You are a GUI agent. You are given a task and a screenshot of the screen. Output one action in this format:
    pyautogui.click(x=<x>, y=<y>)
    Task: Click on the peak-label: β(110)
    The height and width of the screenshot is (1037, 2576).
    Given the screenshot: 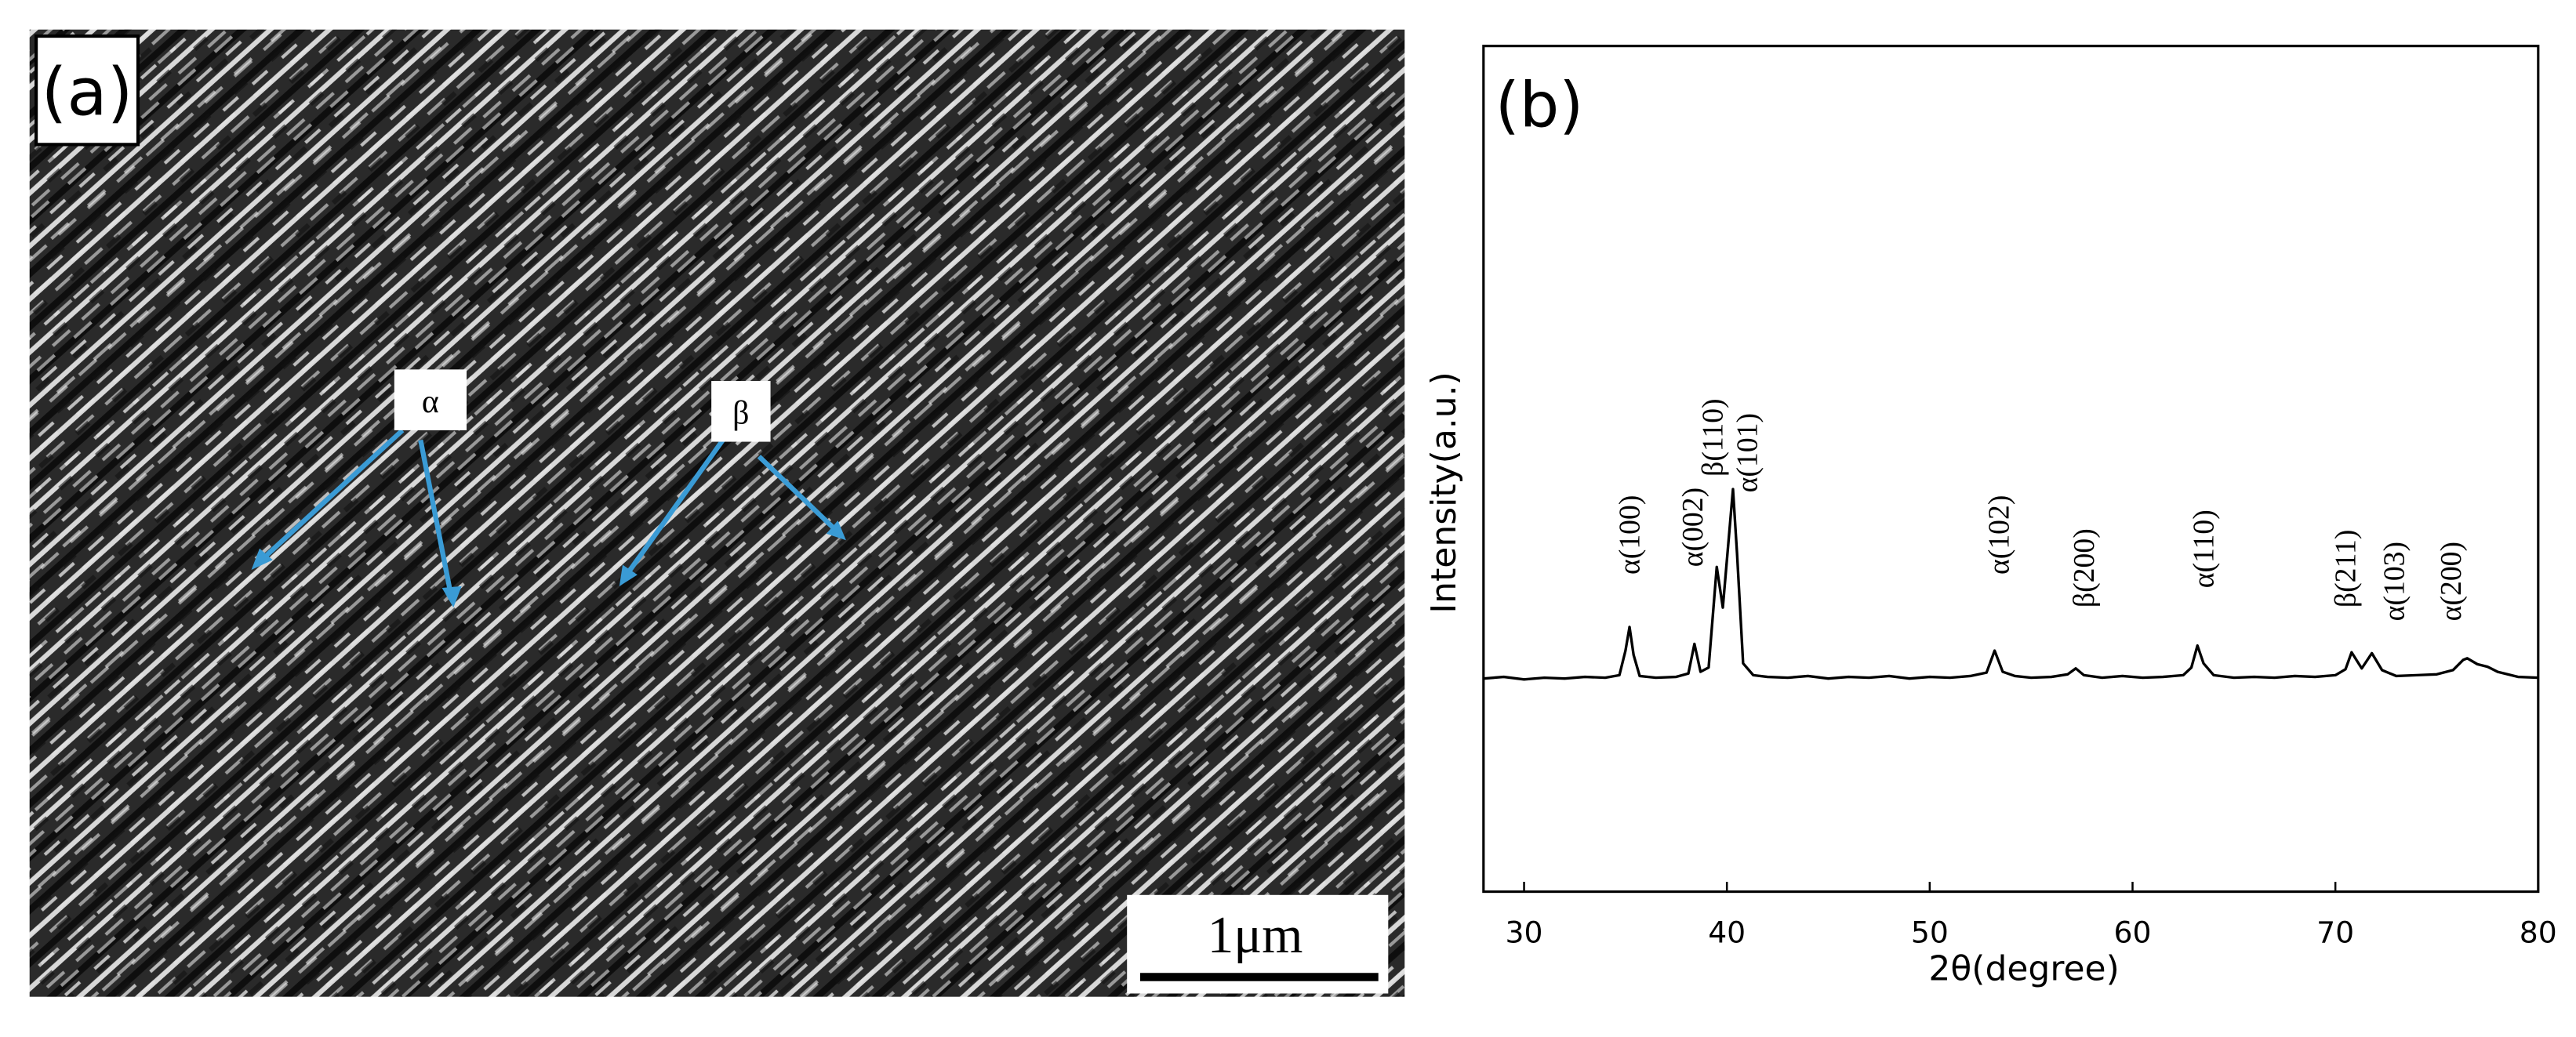 What is the action you would take?
    pyautogui.click(x=1713, y=437)
    